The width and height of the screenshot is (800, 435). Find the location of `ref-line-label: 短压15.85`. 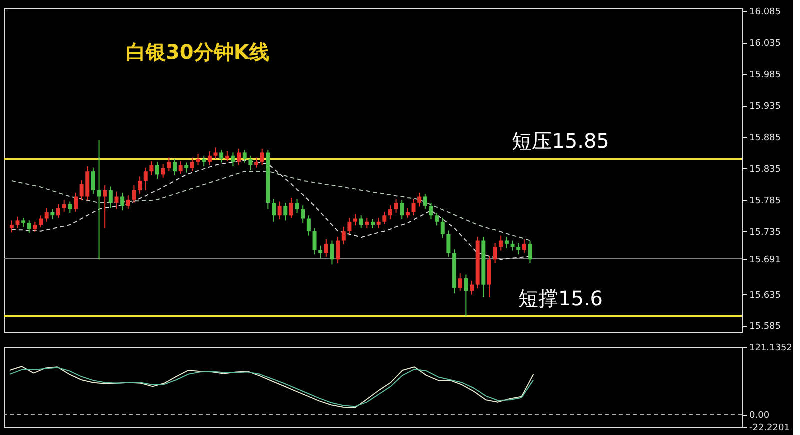

ref-line-label: 短压15.85 is located at coordinates (561, 140).